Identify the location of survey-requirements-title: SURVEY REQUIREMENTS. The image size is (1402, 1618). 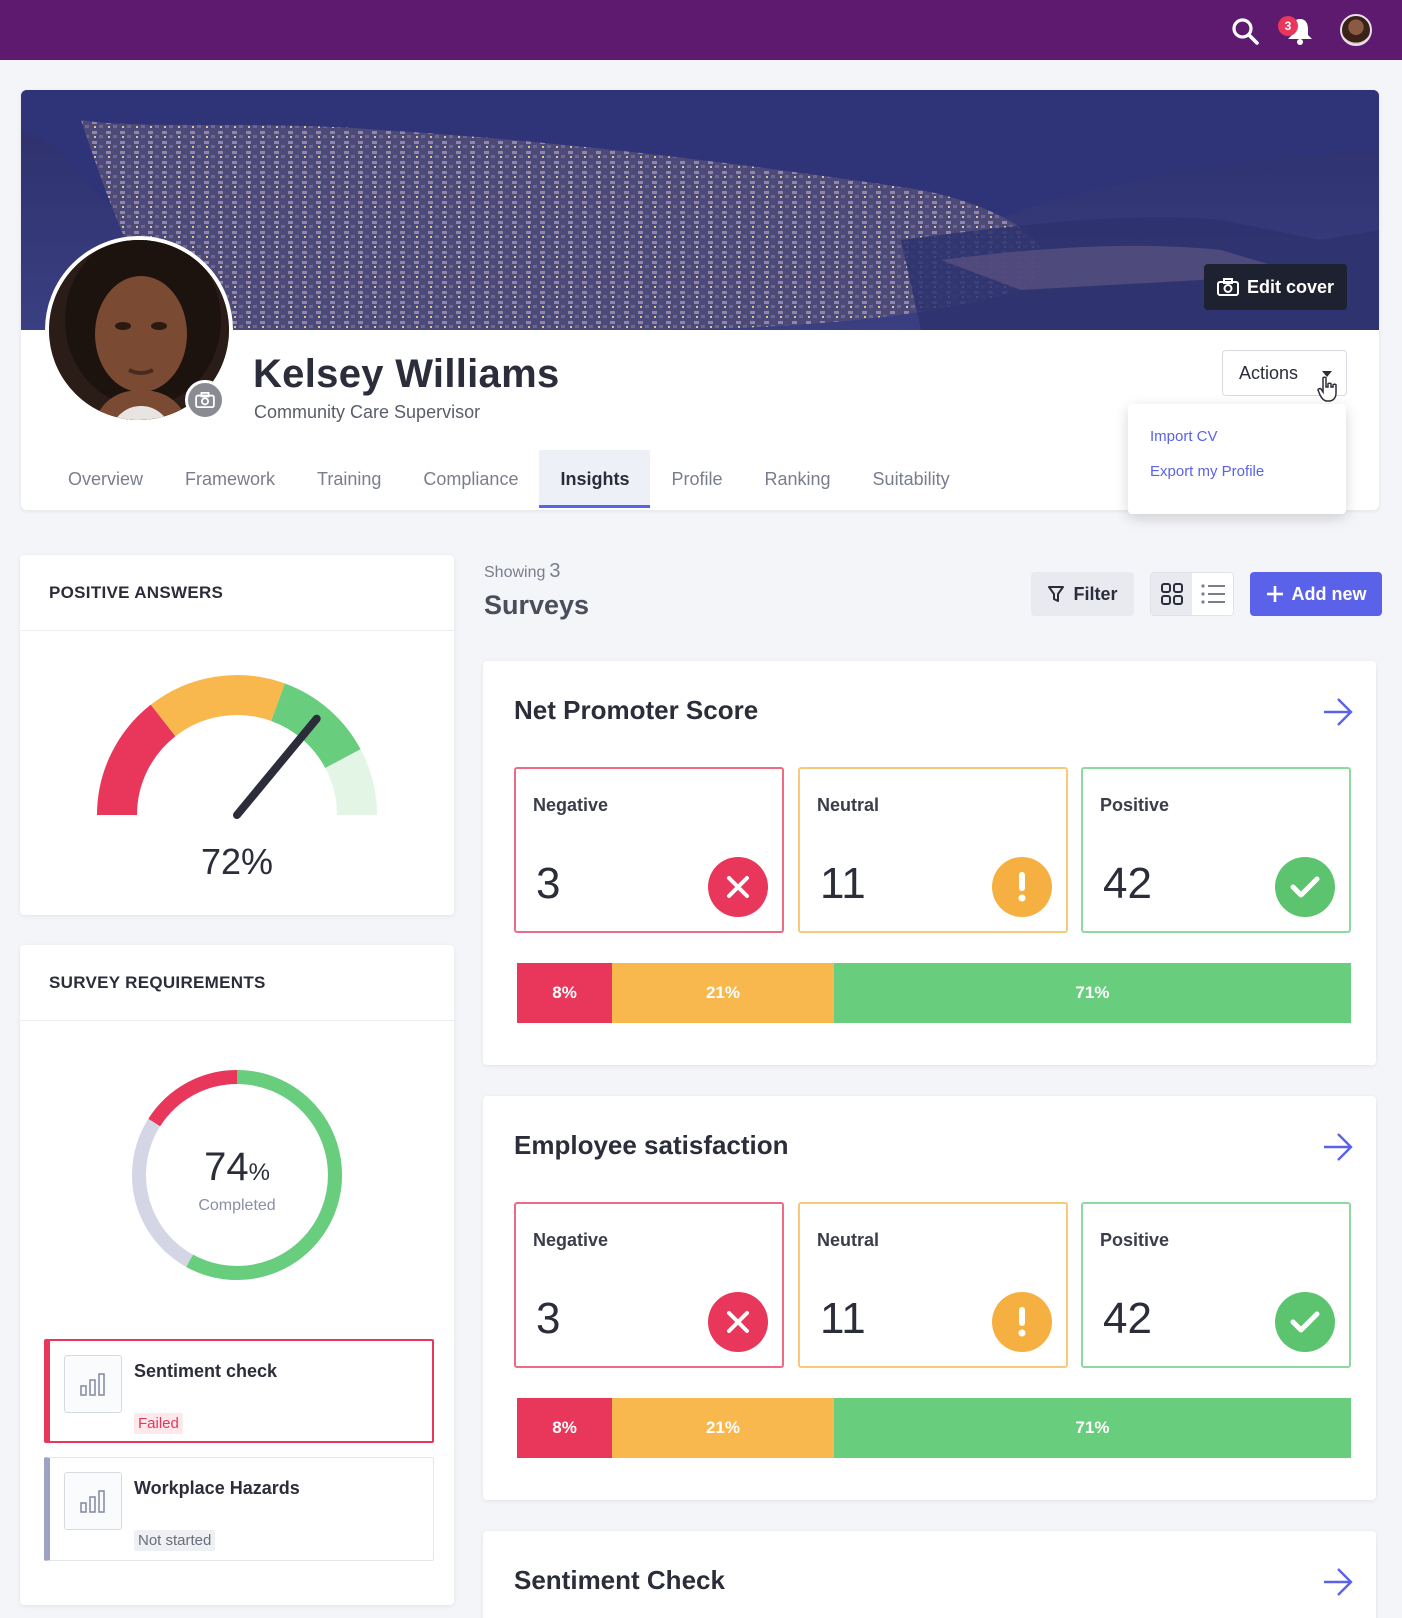
(237, 983).